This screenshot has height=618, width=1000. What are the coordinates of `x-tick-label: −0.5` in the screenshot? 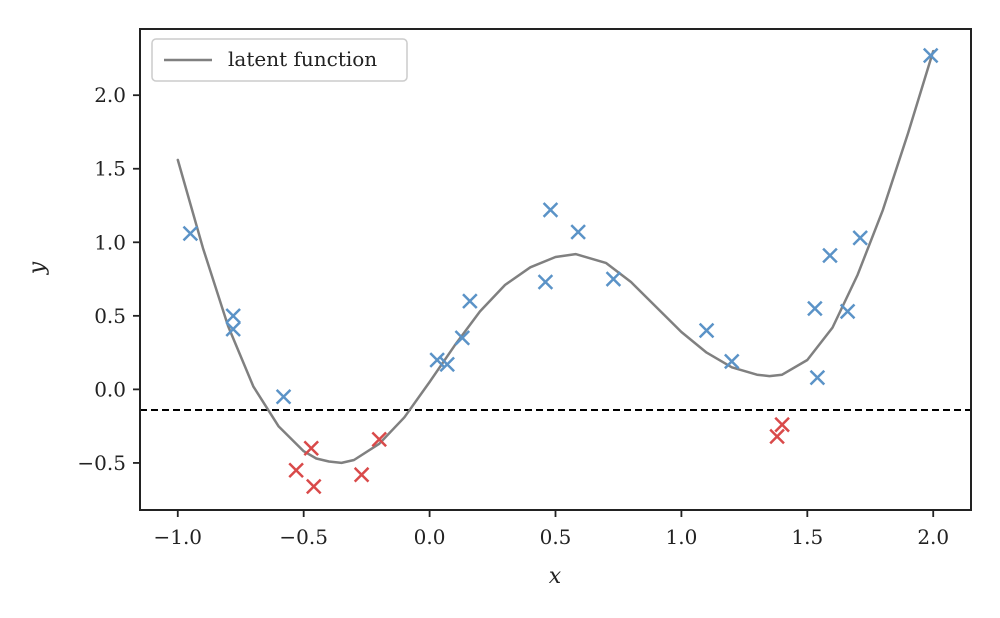 It's located at (303, 537).